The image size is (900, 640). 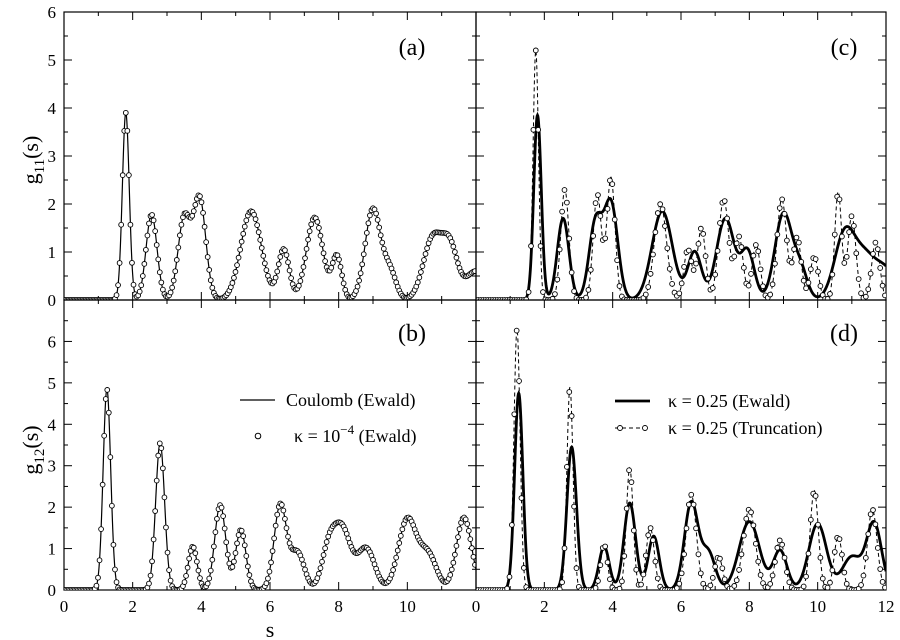 I want to click on y-tick-label-b: 1, so click(x=52, y=549).